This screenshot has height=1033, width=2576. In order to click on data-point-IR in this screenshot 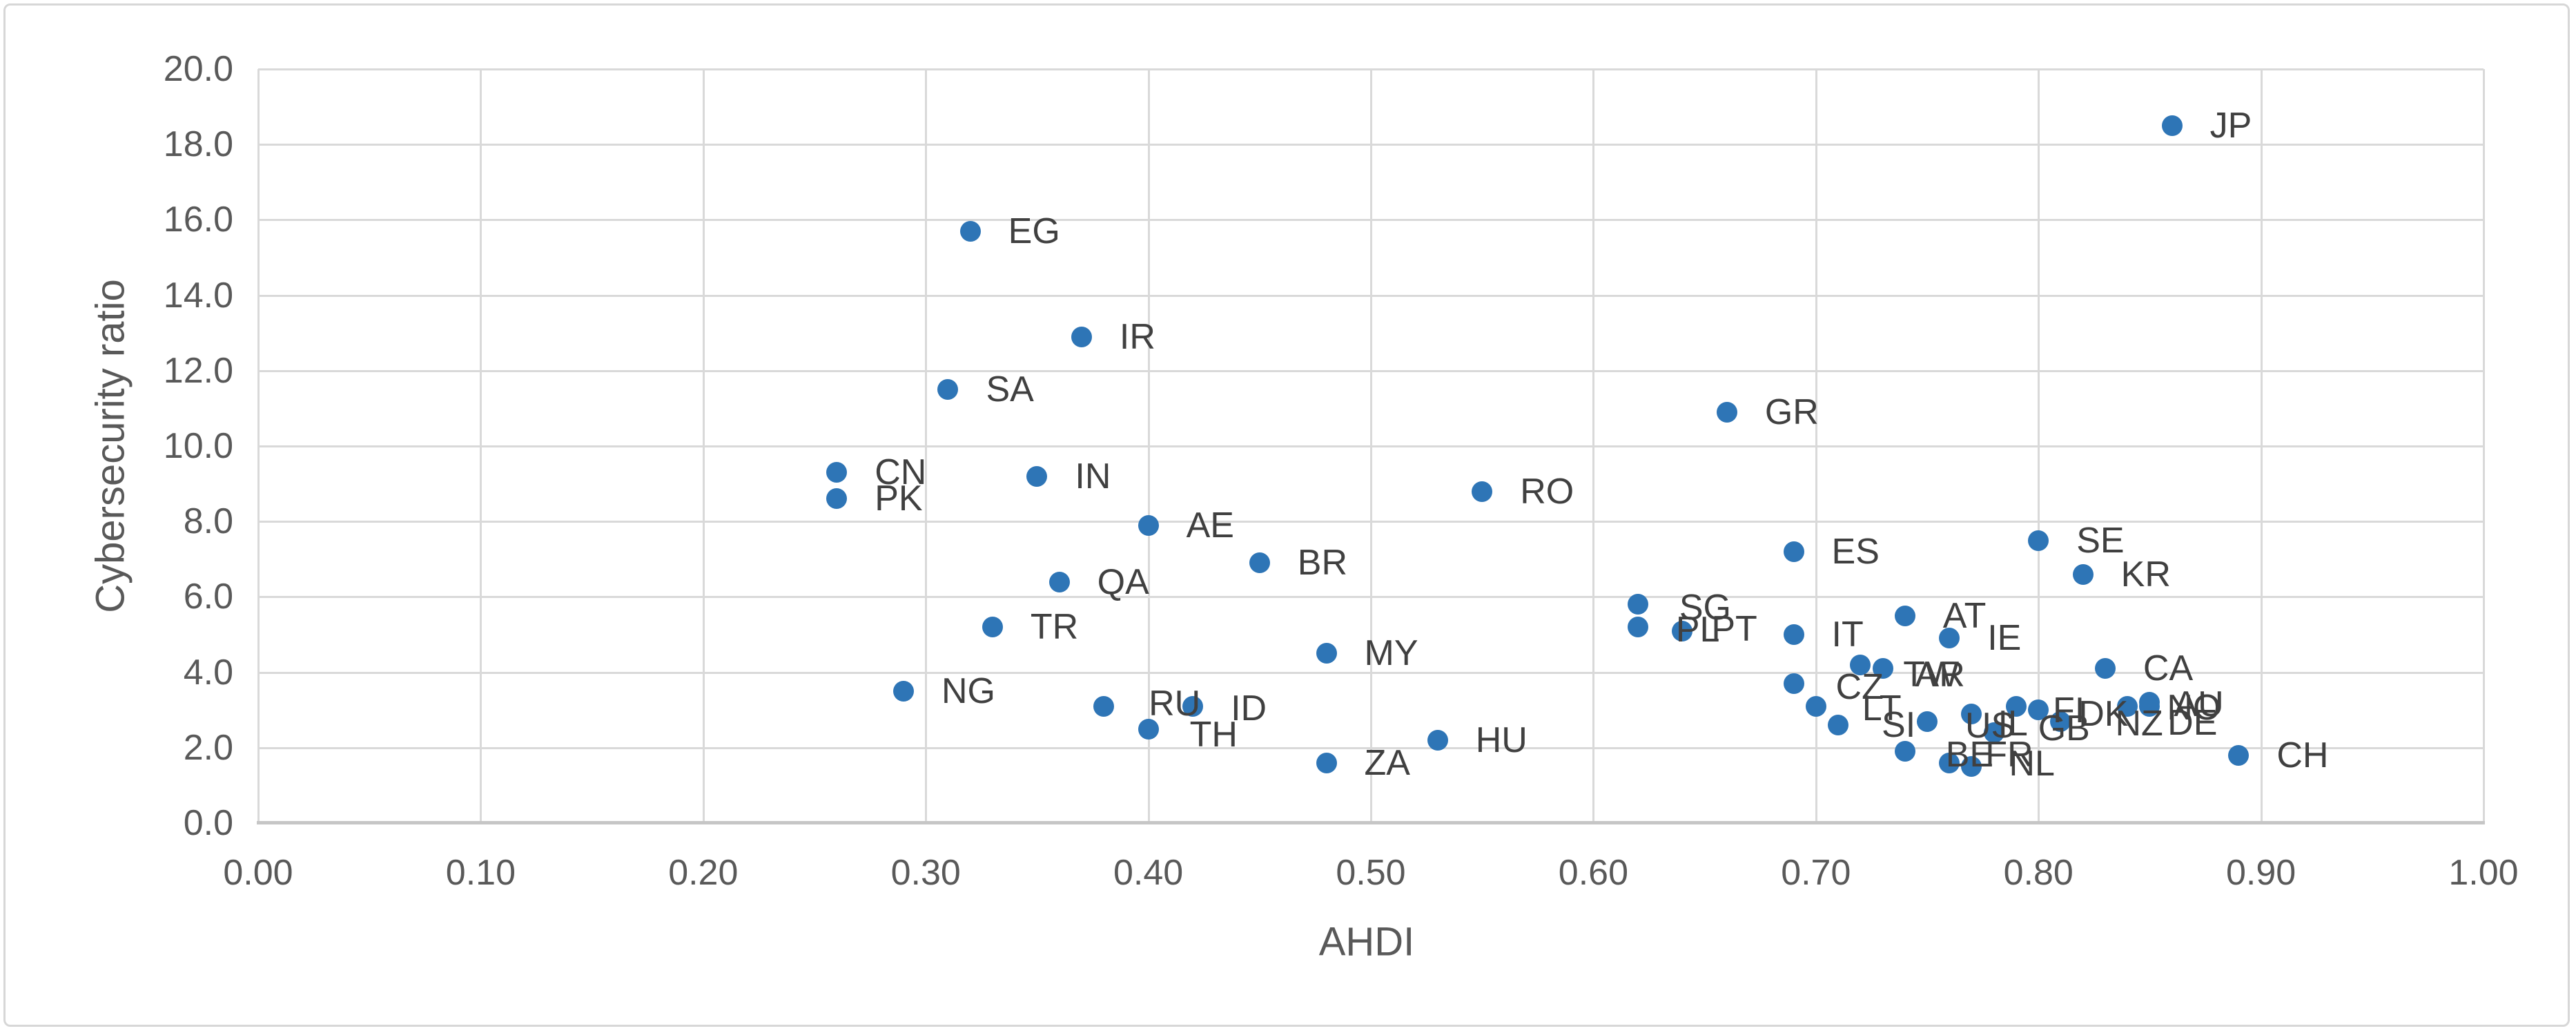, I will do `click(1081, 337)`.